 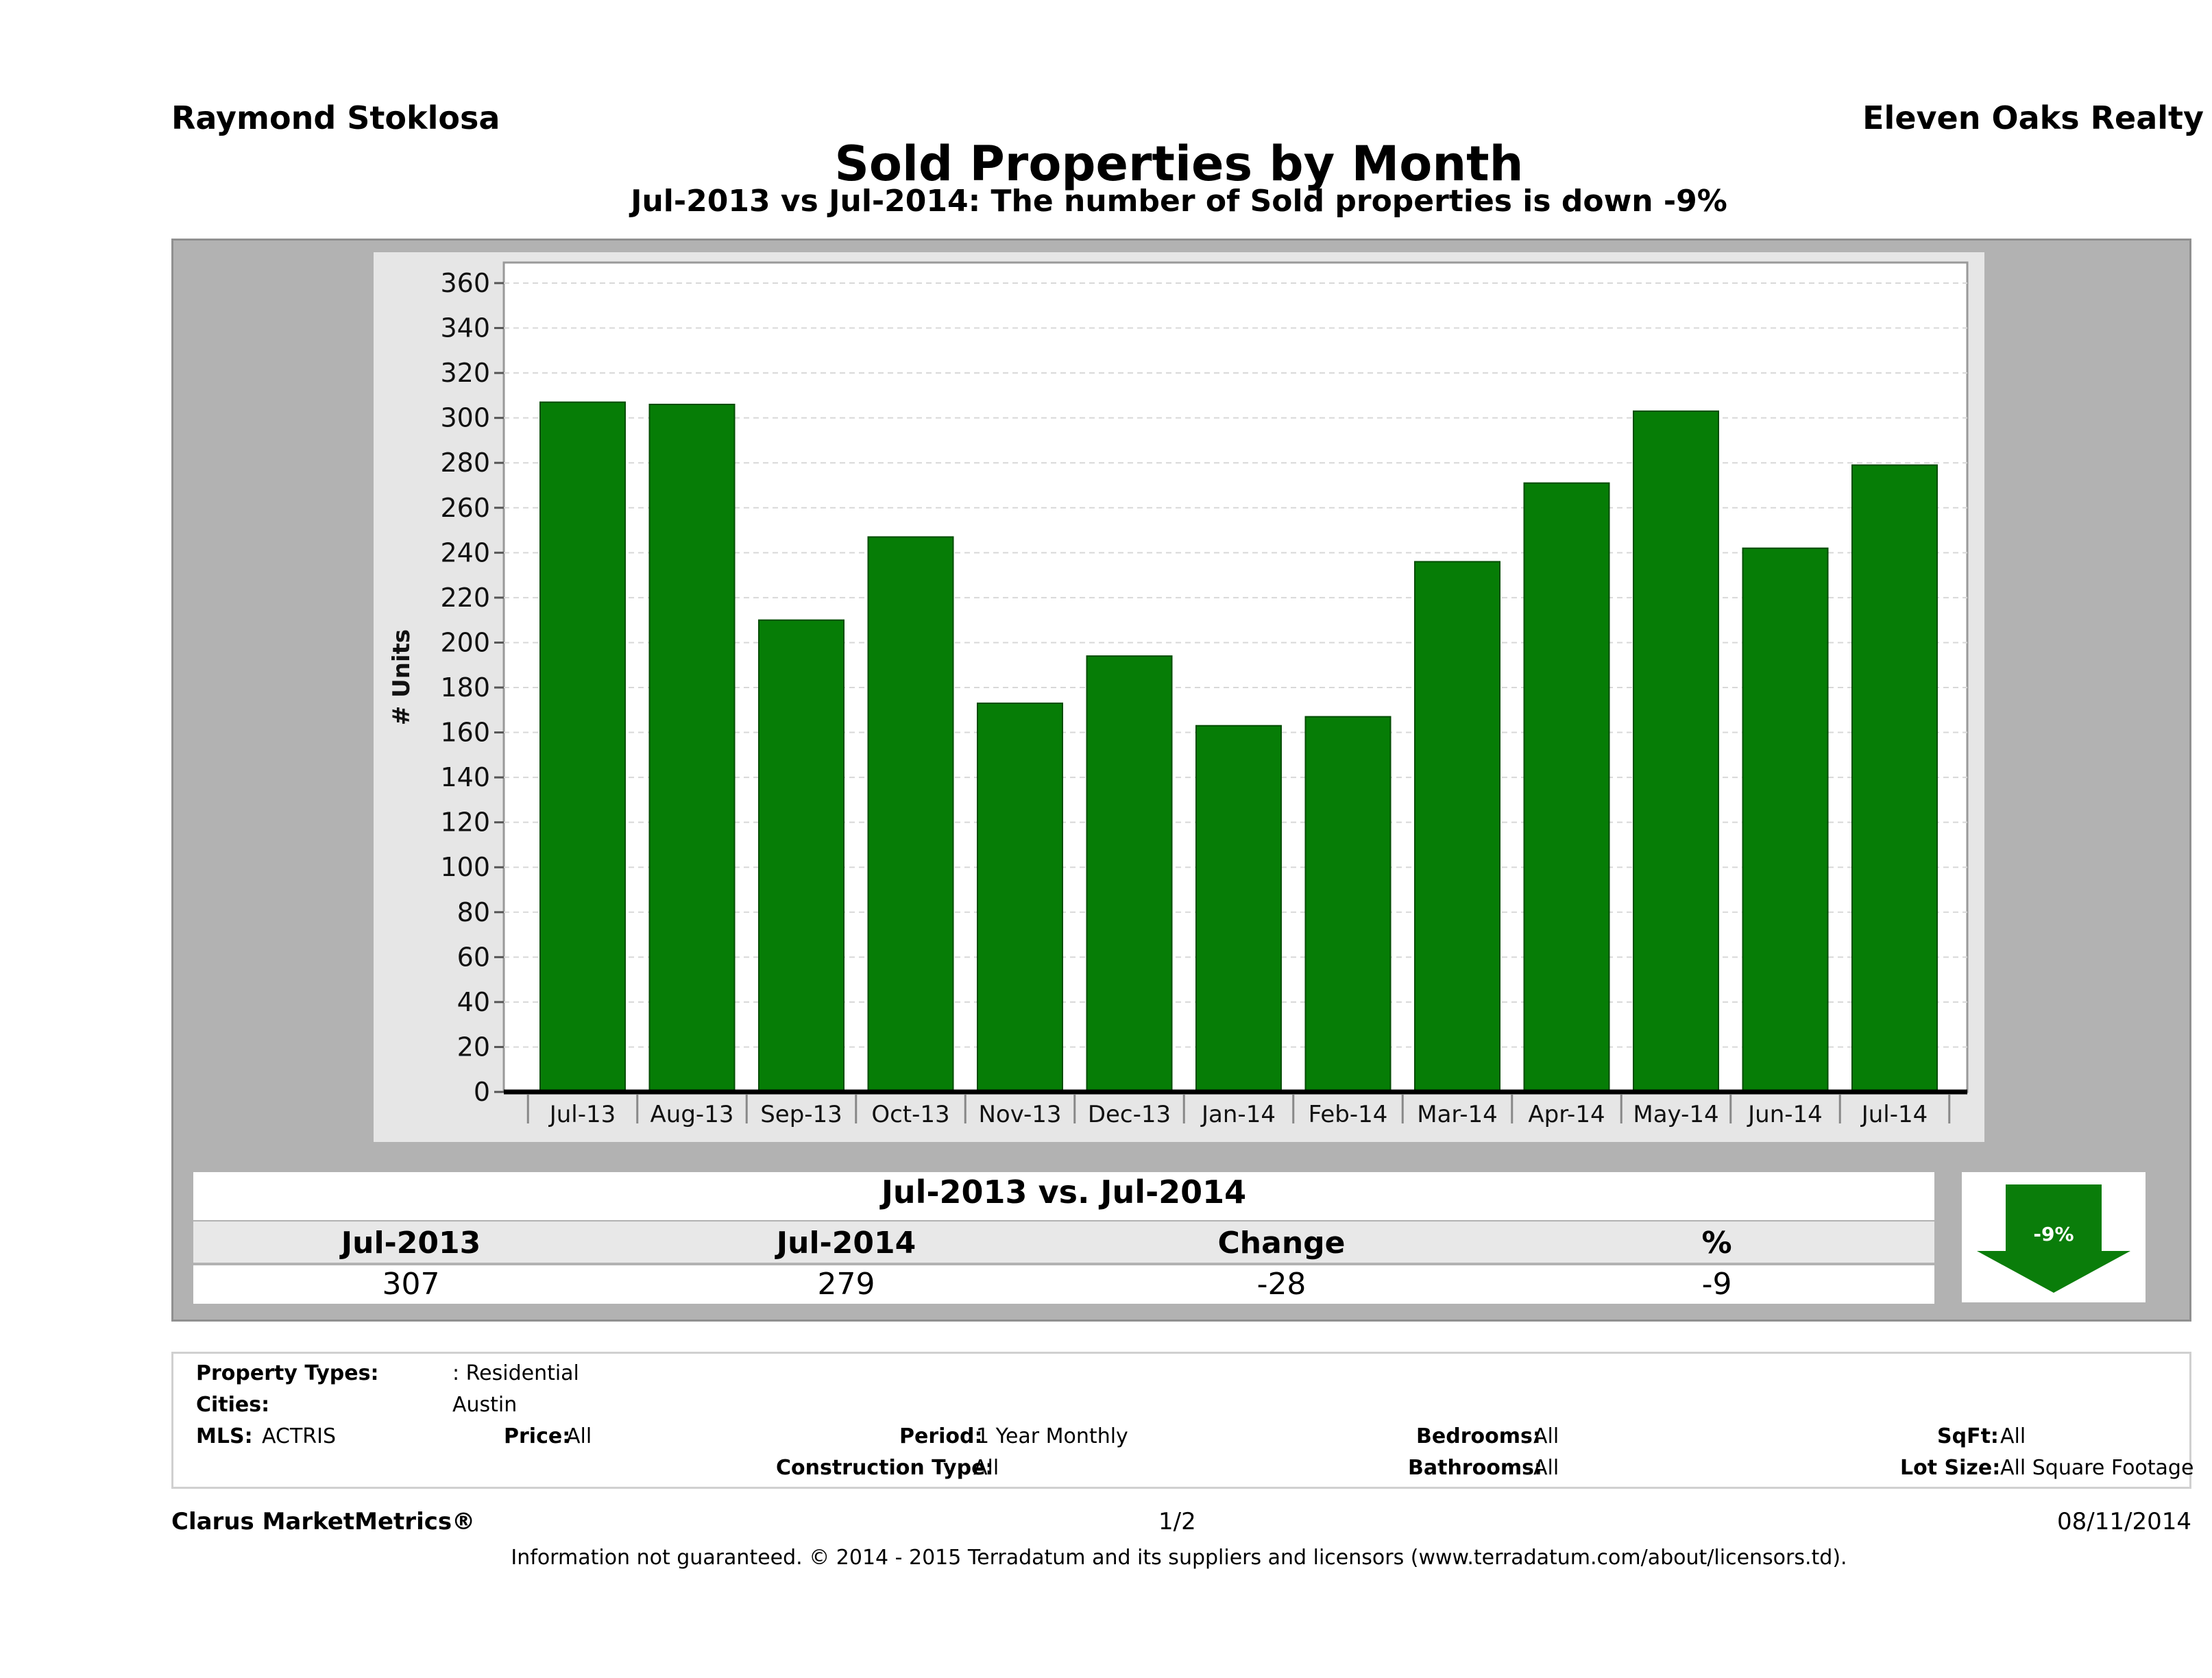 I want to click on y-tick-label: 20, so click(x=473, y=1047).